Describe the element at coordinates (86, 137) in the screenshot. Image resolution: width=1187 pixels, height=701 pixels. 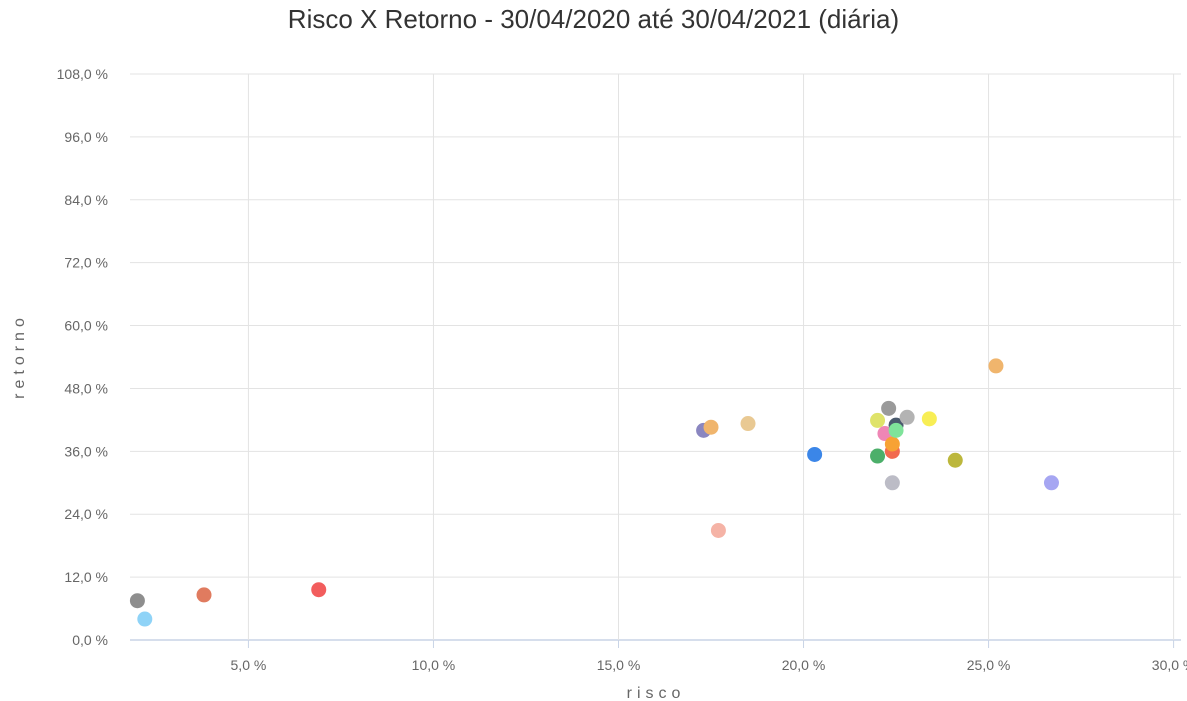
I see `y-tick-label: 96,0 %` at that location.